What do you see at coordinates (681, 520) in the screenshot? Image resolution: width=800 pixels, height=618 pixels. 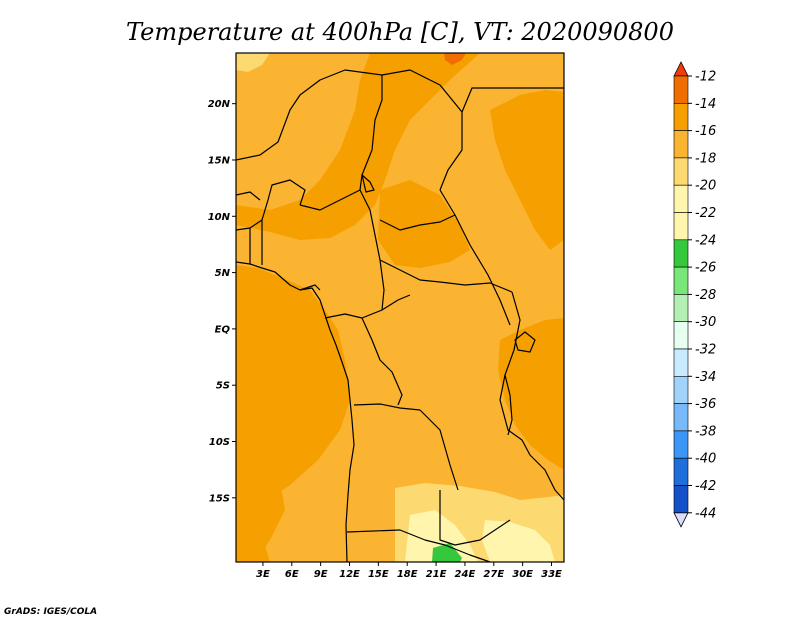 I see `colorbar-low-cap` at bounding box center [681, 520].